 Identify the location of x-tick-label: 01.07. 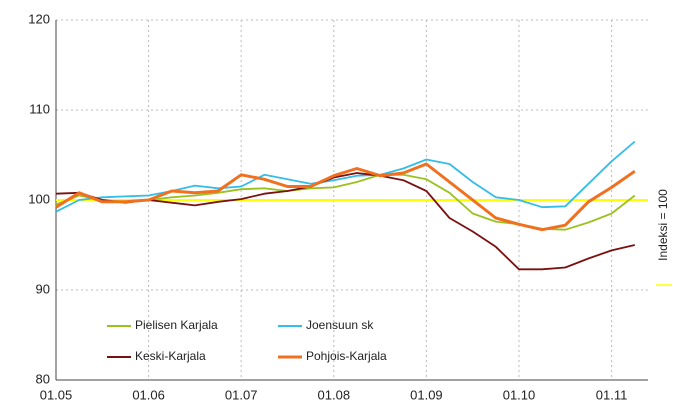
(241, 394).